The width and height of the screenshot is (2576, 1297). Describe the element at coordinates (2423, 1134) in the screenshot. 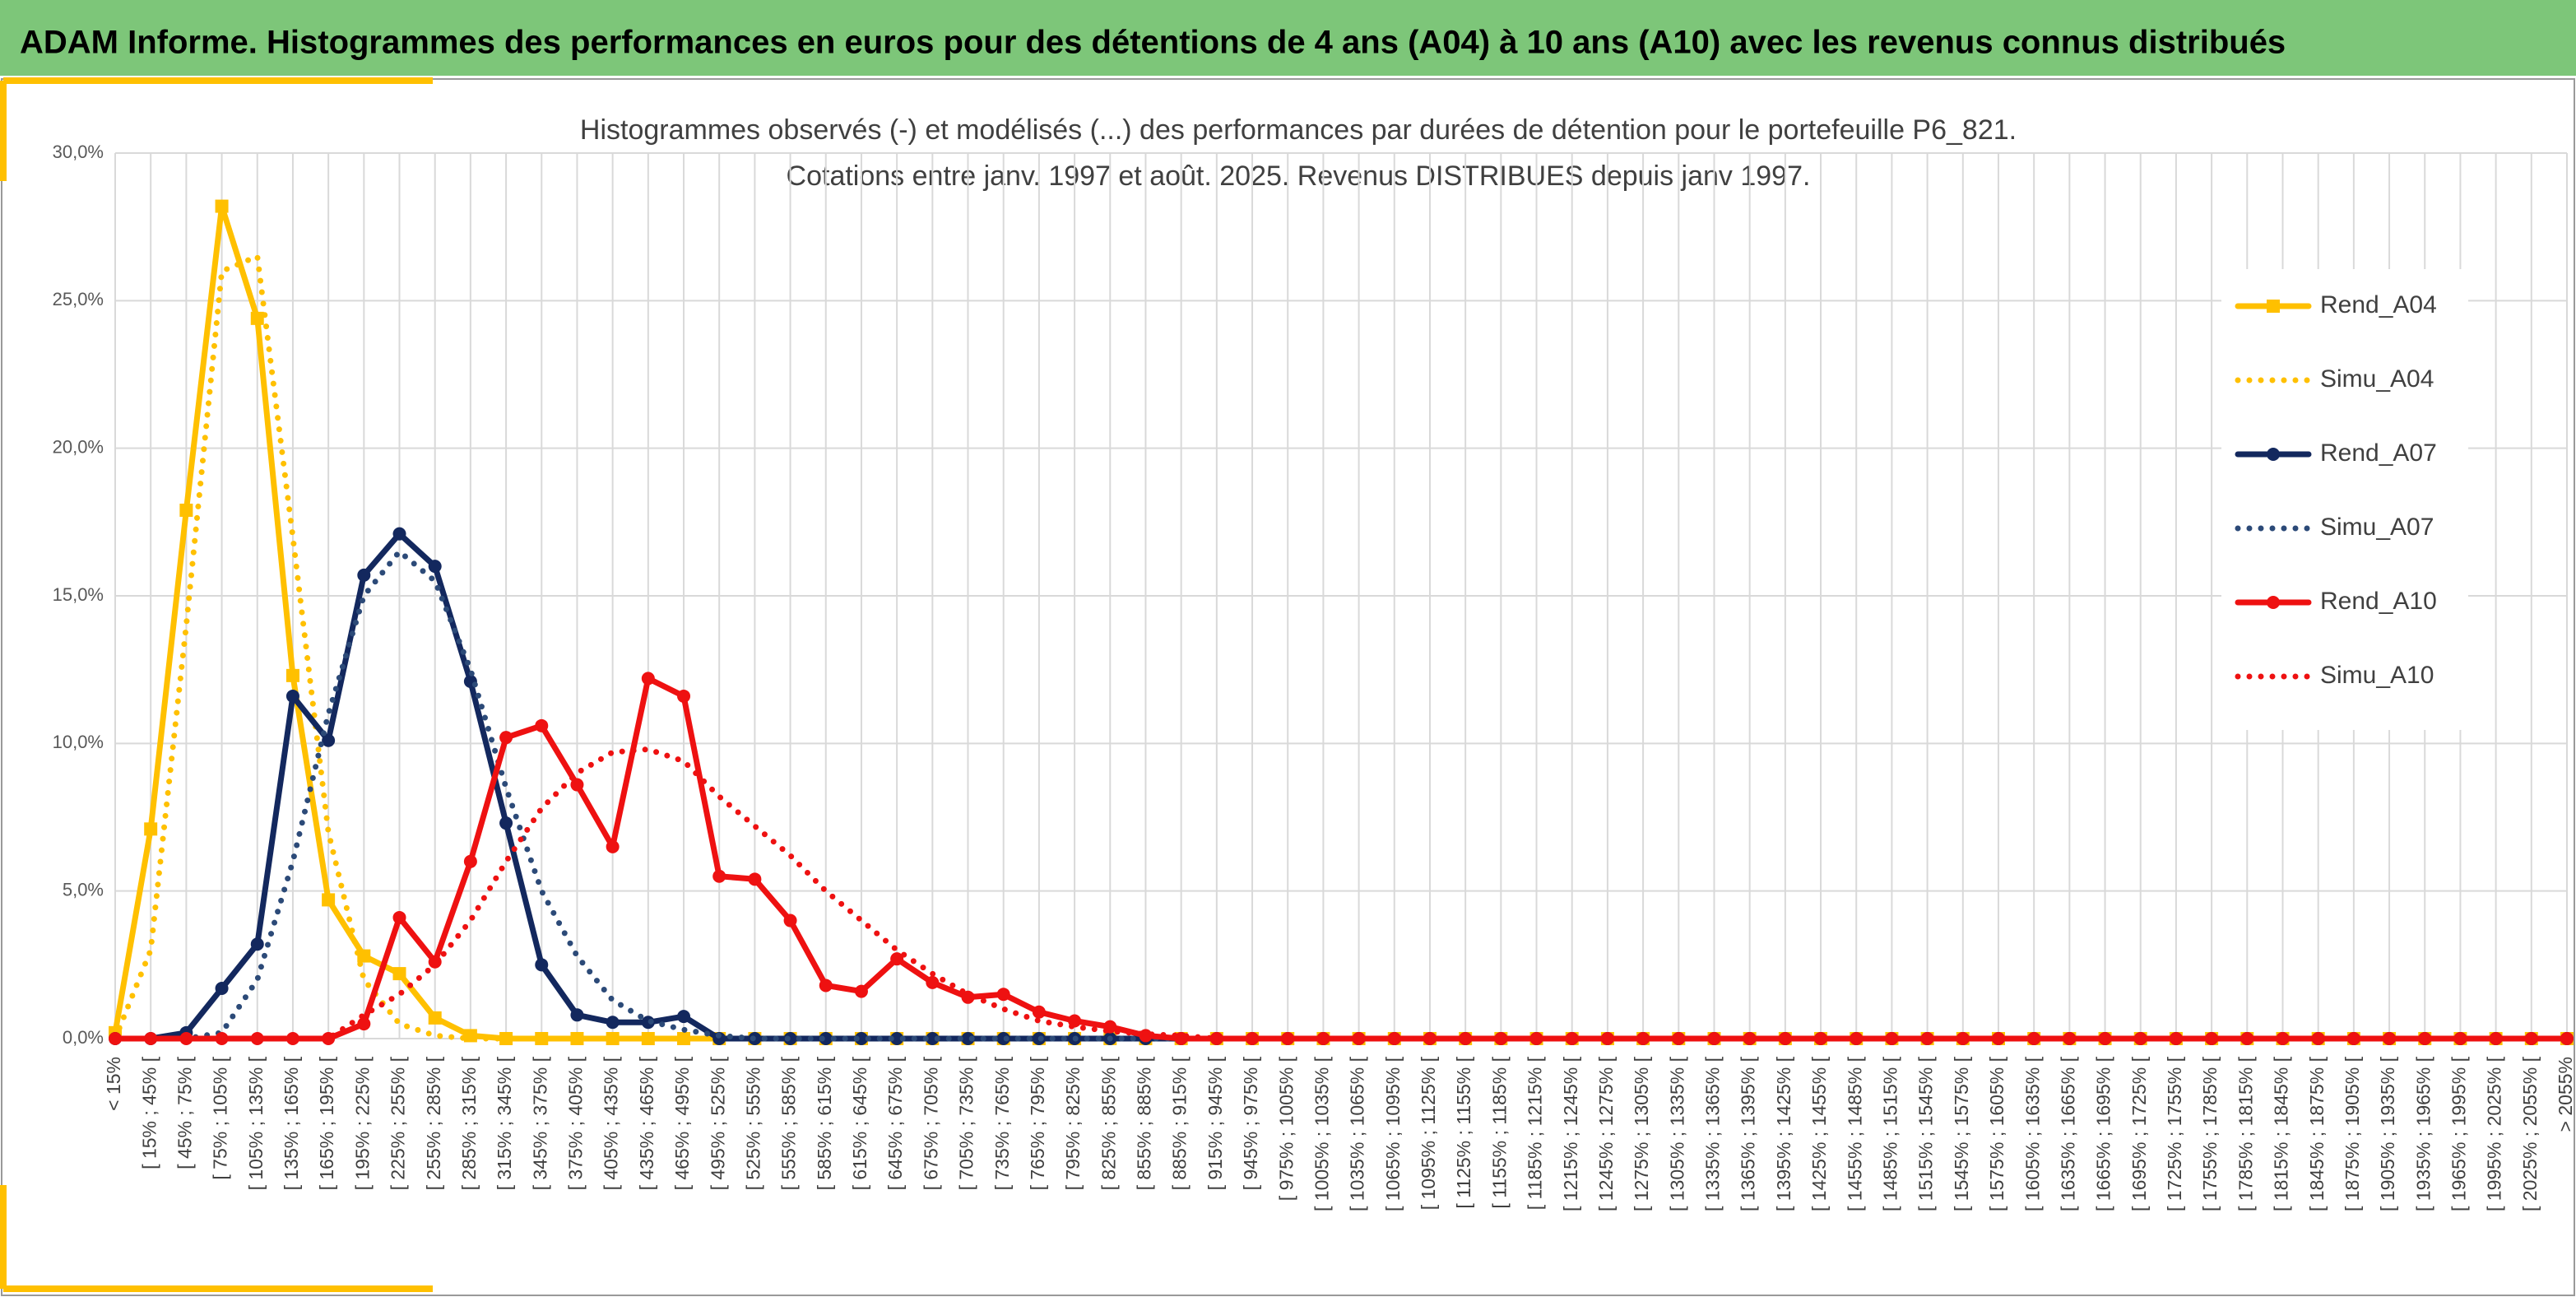

I see `x-tick-label: [ 1935% ; 1965% [` at that location.